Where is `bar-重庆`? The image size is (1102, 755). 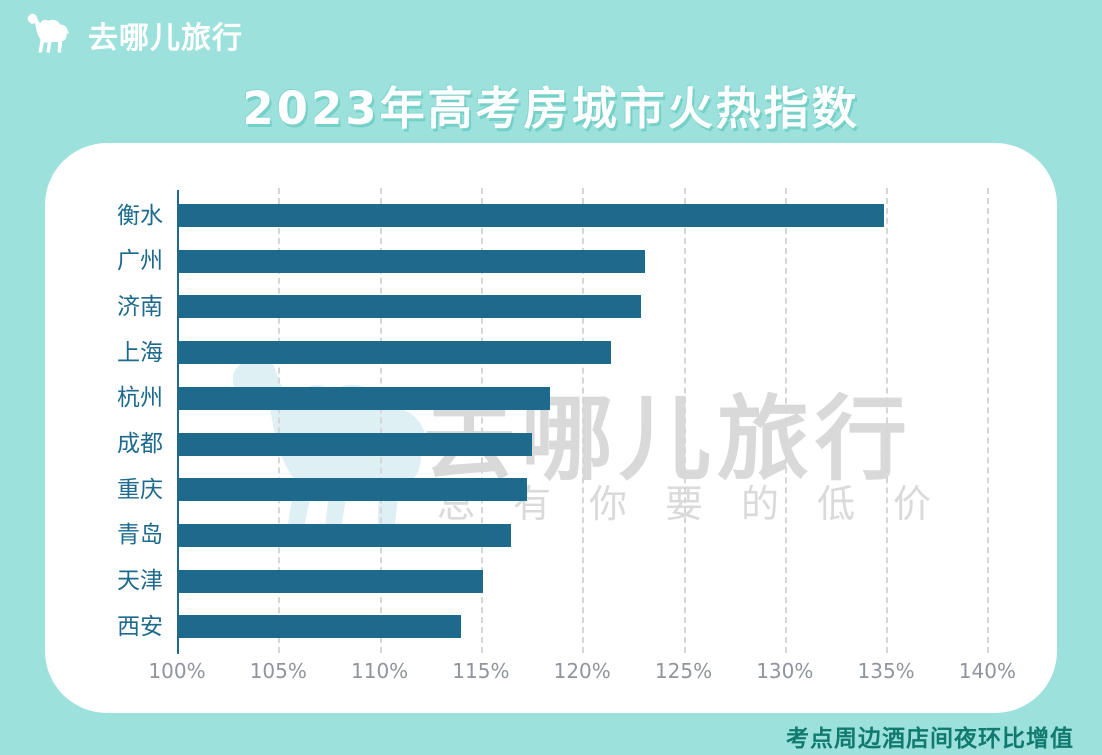 bar-重庆 is located at coordinates (353, 490).